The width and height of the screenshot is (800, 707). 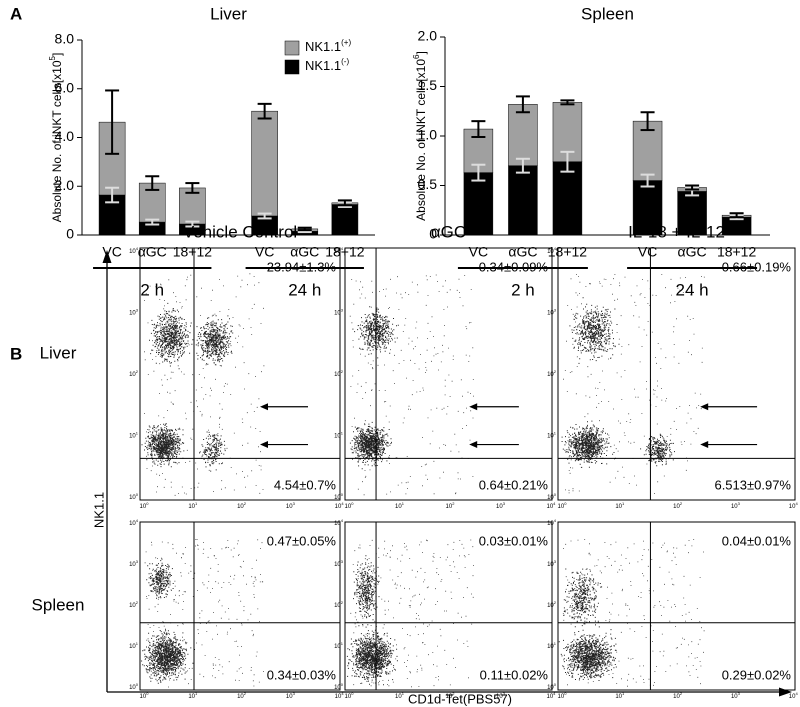 I want to click on y-label-exponent: 5, so click(x=52, y=57).